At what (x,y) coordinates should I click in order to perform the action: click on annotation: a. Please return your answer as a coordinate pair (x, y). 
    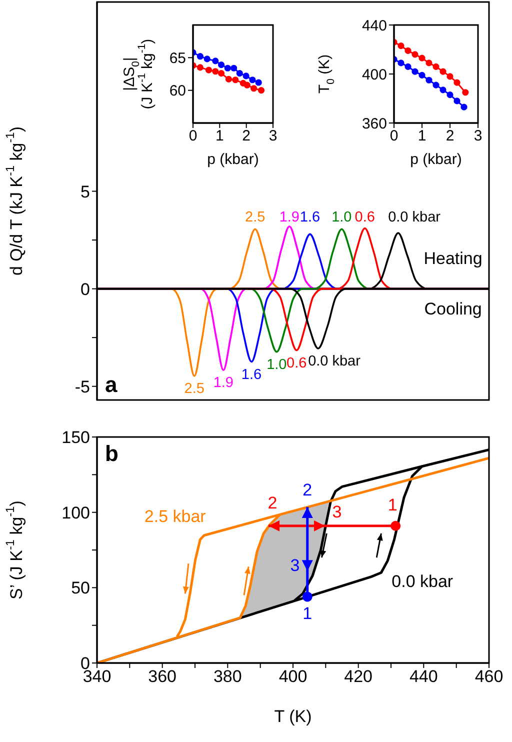
    Looking at the image, I should click on (111, 384).